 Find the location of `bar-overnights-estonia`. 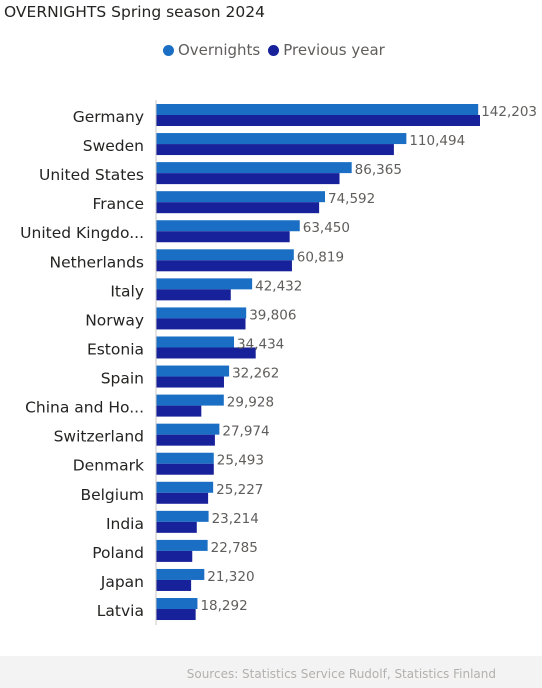

bar-overnights-estonia is located at coordinates (195, 342).